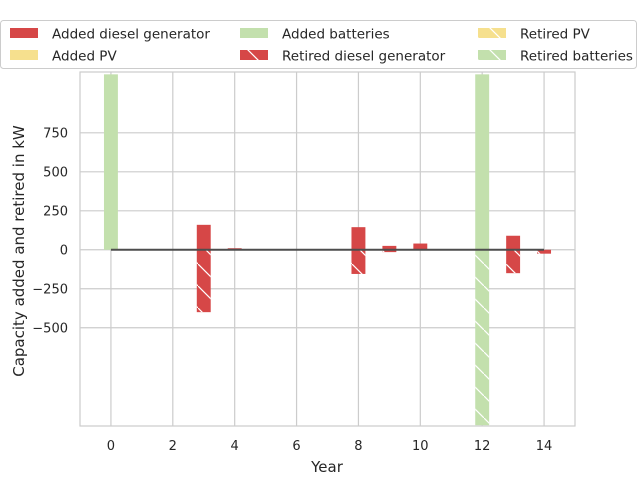 The height and width of the screenshot is (480, 640). Describe the element at coordinates (131, 35) in the screenshot. I see `legend-label-added-diesel-generator: Added diesel generator` at that location.